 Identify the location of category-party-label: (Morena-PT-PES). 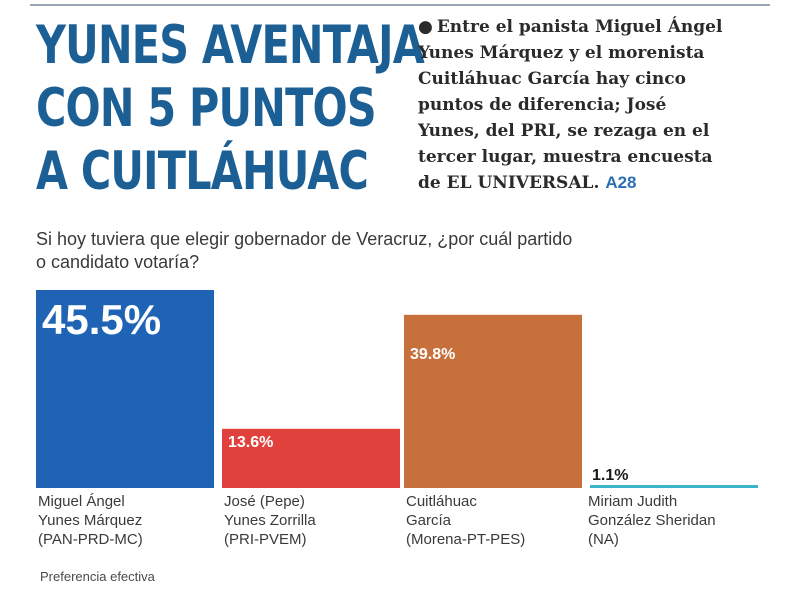
(465, 539).